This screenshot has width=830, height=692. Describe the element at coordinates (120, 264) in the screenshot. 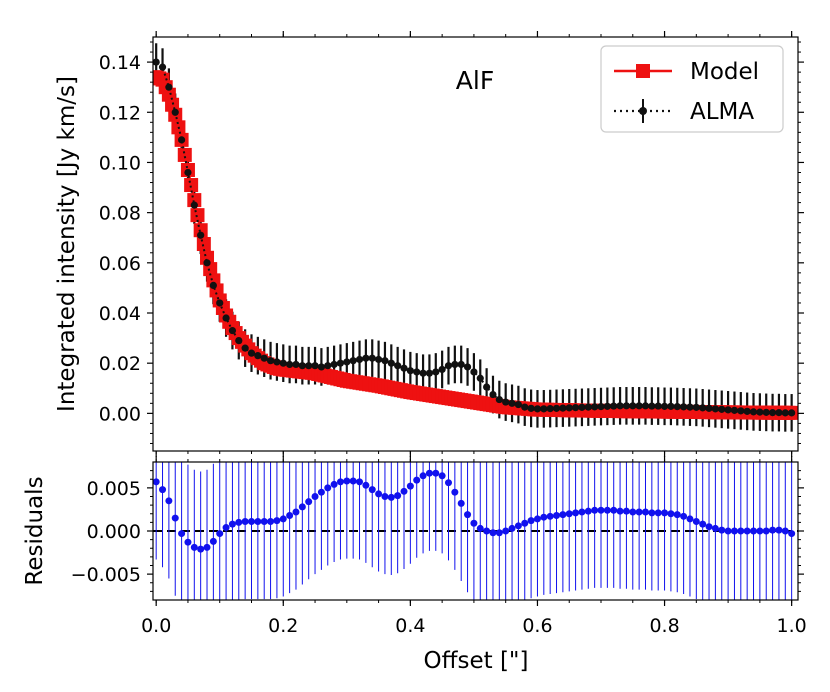

I see `top-y-tick-label: 0.06` at that location.